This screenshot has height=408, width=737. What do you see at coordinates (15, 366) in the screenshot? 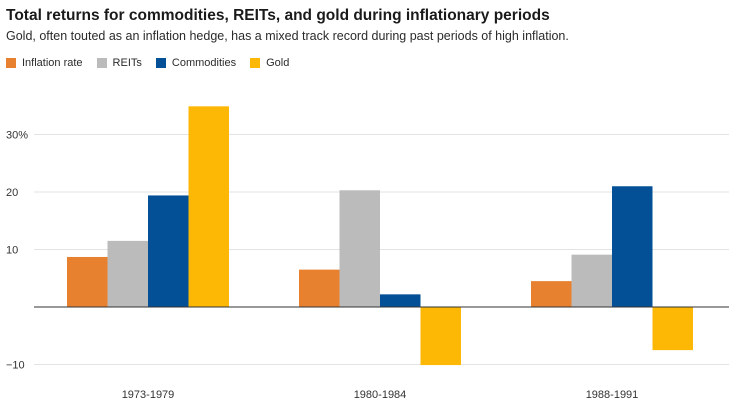
I see `y-tick-label: −10` at bounding box center [15, 366].